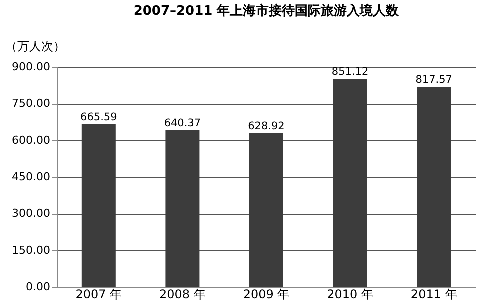 The width and height of the screenshot is (486, 305). Describe the element at coordinates (267, 11) in the screenshot. I see `chart-title: 2007–2011 年上海市接待国际旅游入境人数` at that location.